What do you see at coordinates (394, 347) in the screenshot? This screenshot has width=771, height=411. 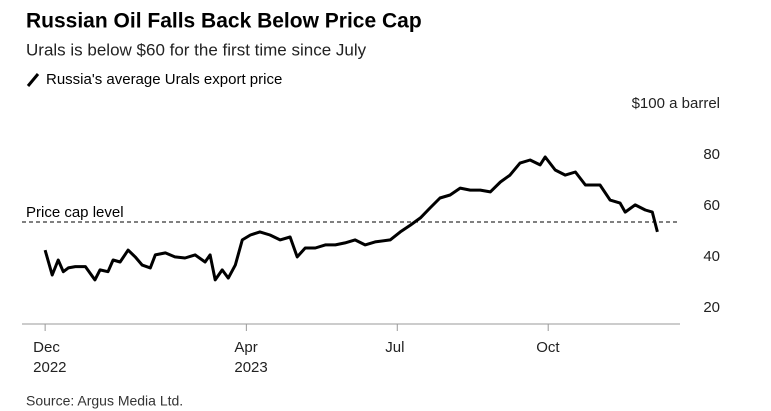 I see `x-tick-label: Jul` at bounding box center [394, 347].